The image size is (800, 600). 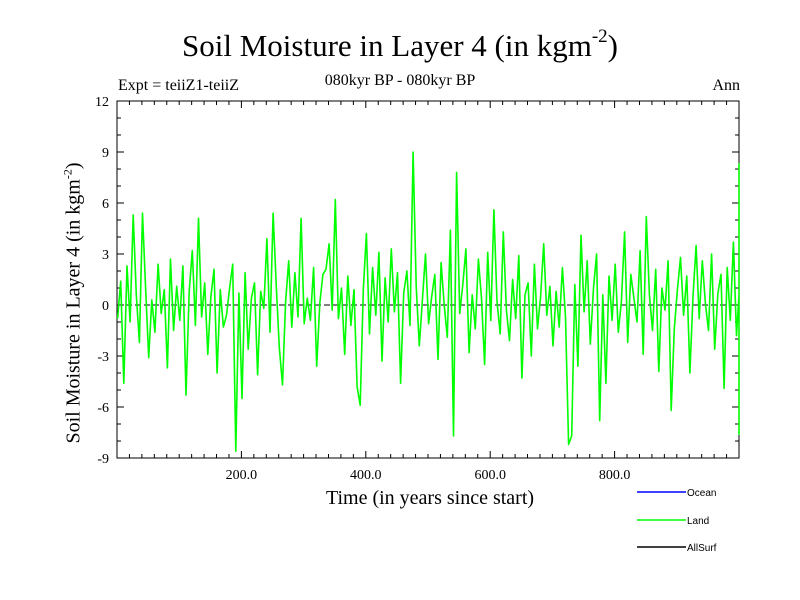 What do you see at coordinates (105, 153) in the screenshot?
I see `y-tick-label: 9` at bounding box center [105, 153].